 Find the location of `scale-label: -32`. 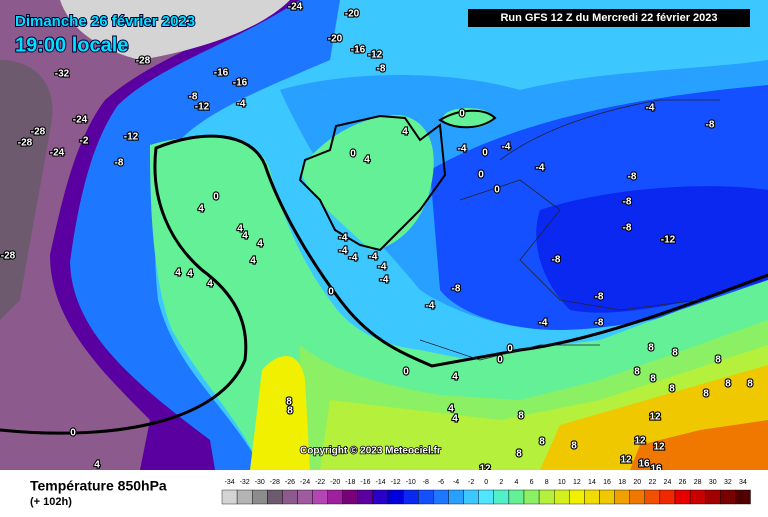

scale-label: -32 is located at coordinates (245, 482).